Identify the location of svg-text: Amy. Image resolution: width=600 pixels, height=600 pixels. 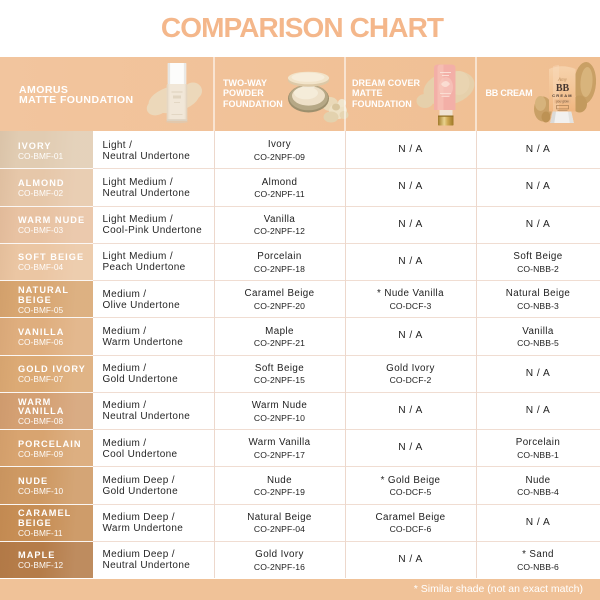
(562, 80).